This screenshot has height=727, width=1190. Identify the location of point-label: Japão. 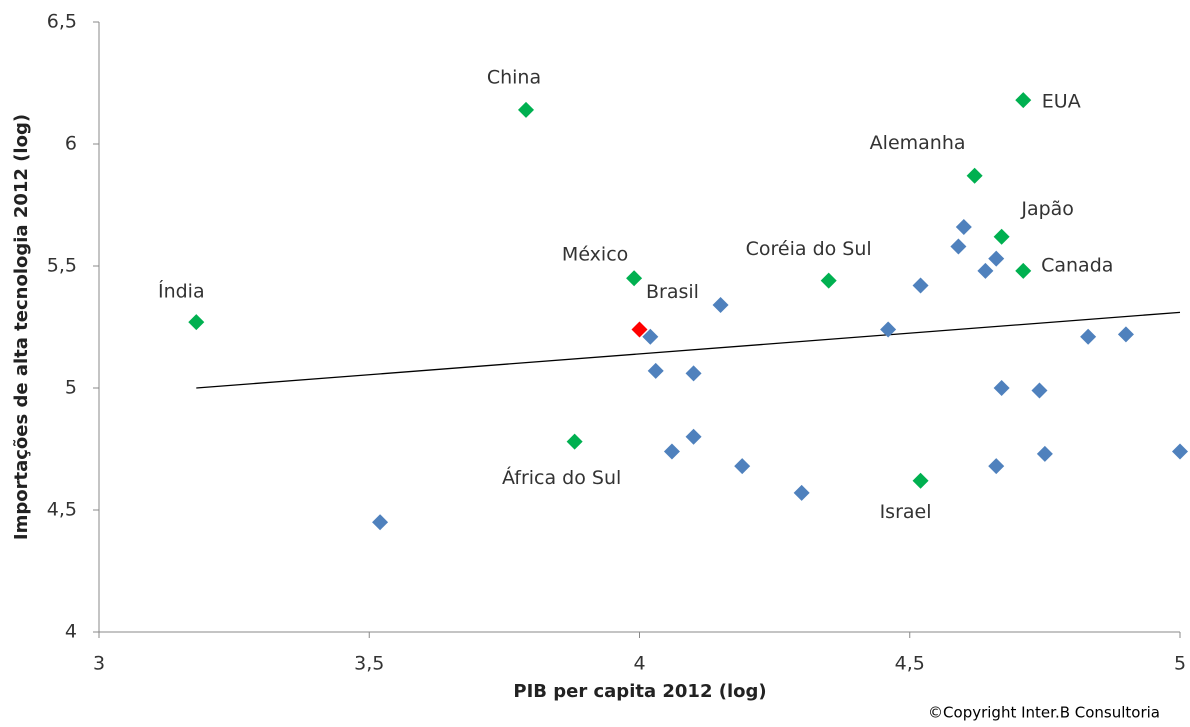
(1047, 209).